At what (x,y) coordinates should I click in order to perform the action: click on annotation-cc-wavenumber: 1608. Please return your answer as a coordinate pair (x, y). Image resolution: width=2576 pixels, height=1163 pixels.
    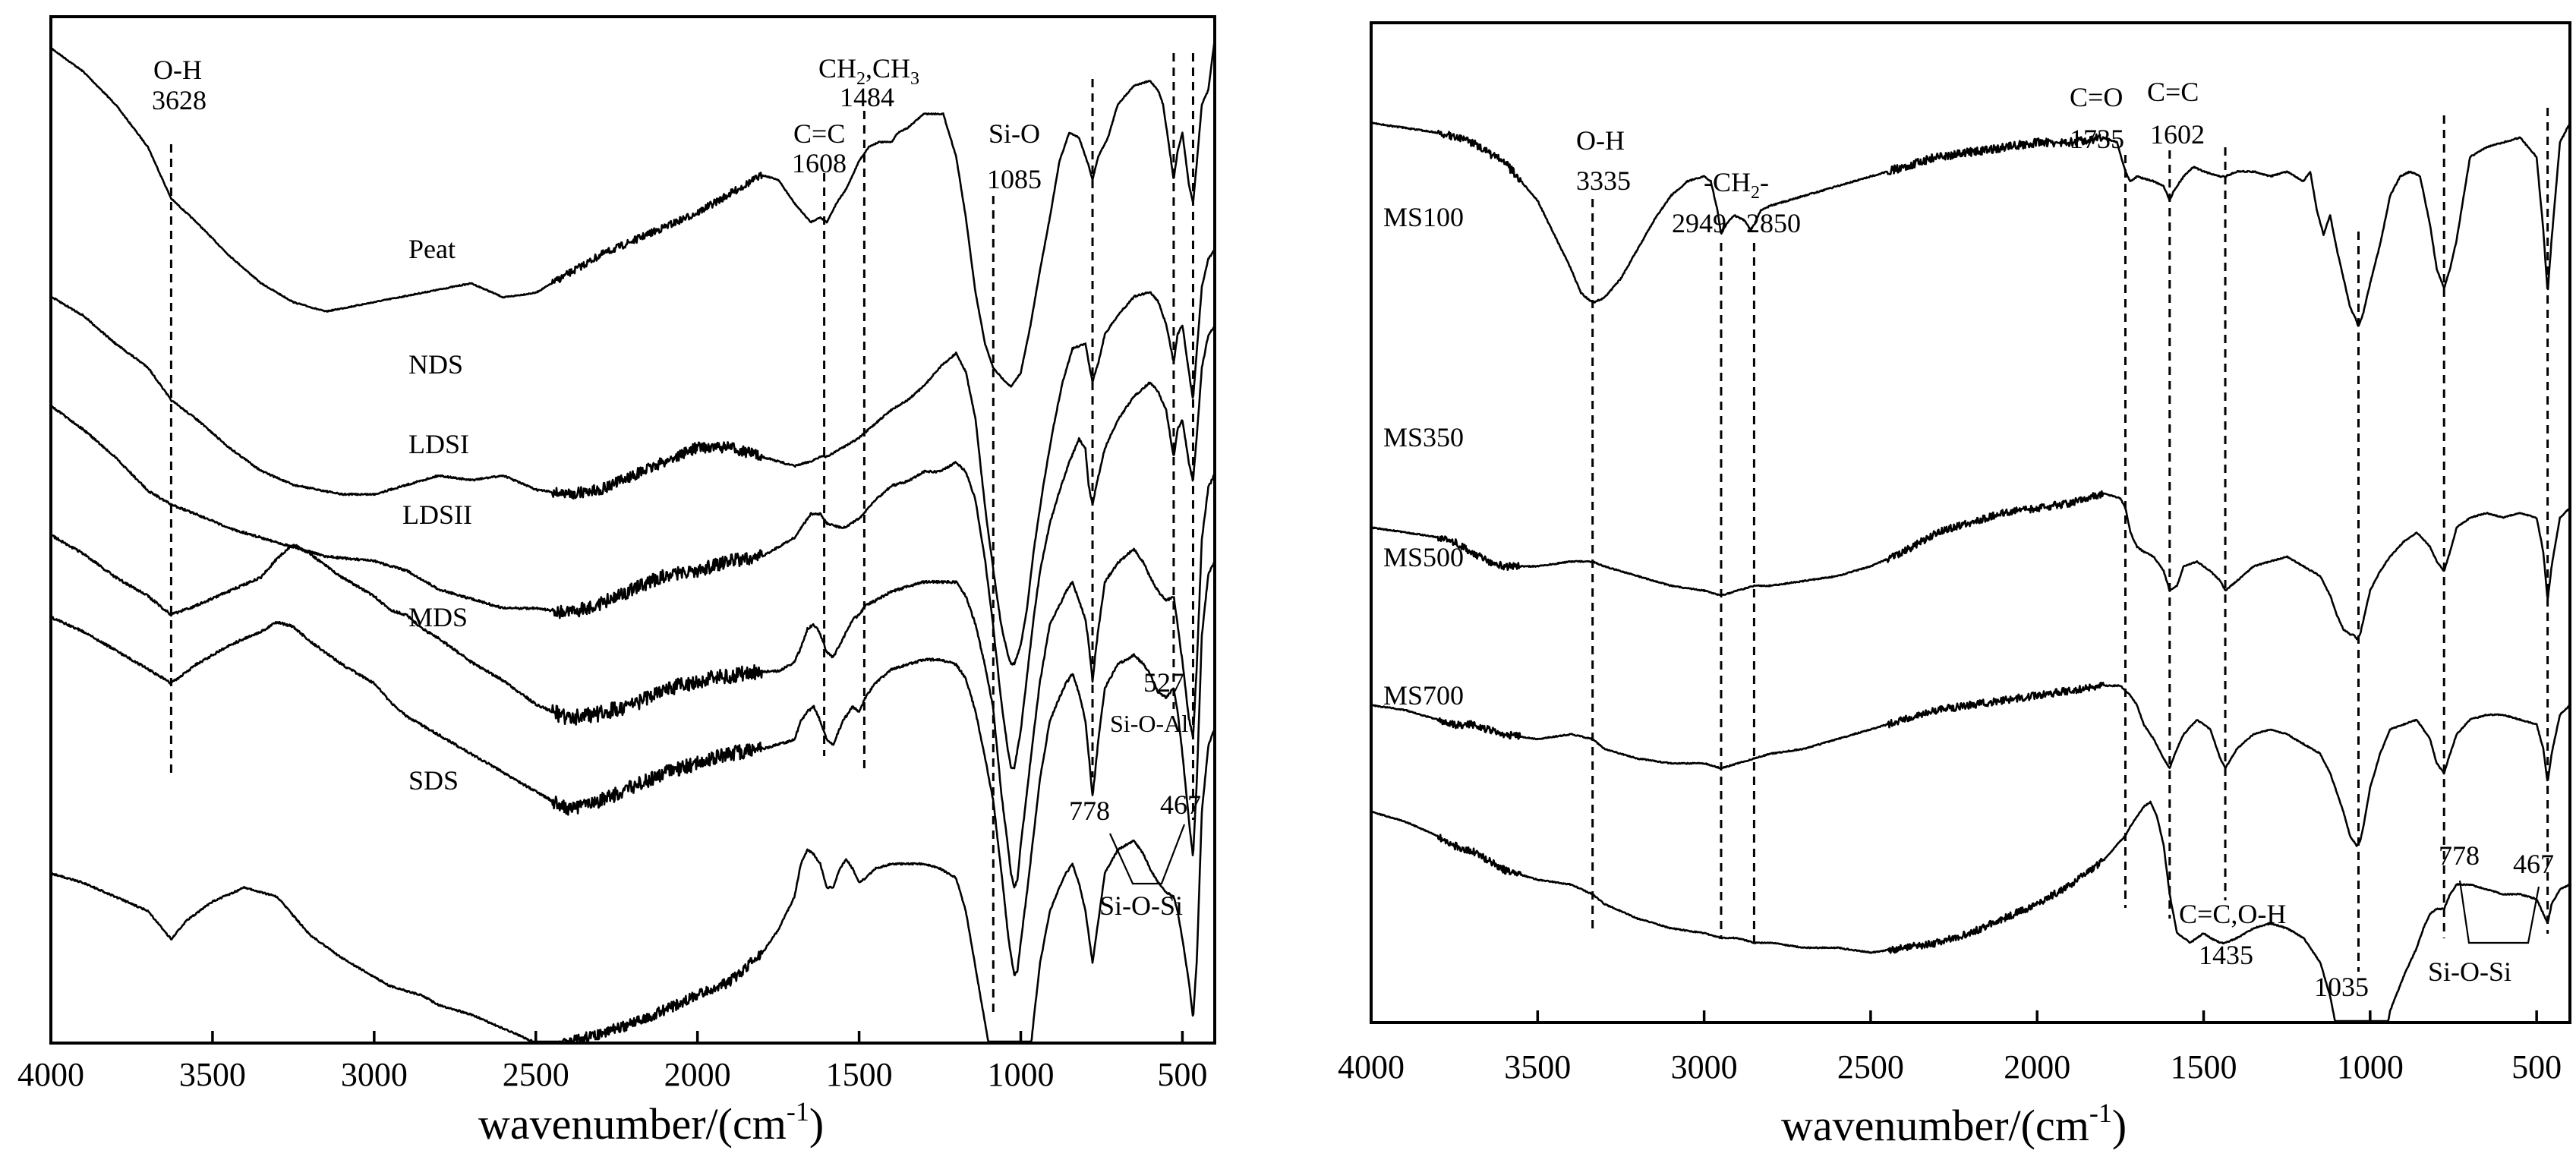
    Looking at the image, I should click on (819, 163).